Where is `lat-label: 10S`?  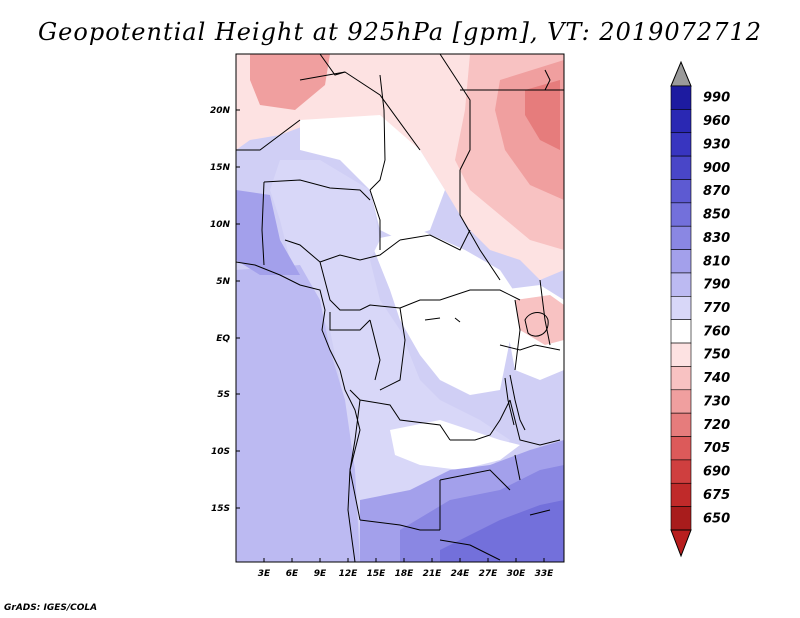 lat-label: 10S is located at coordinates (220, 452).